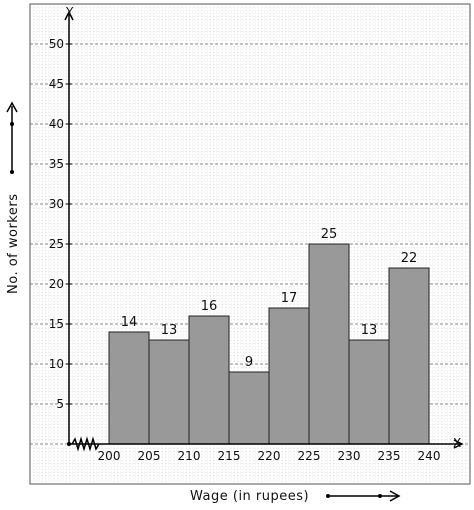  I want to click on y-axis-letter: Y, so click(69, 12).